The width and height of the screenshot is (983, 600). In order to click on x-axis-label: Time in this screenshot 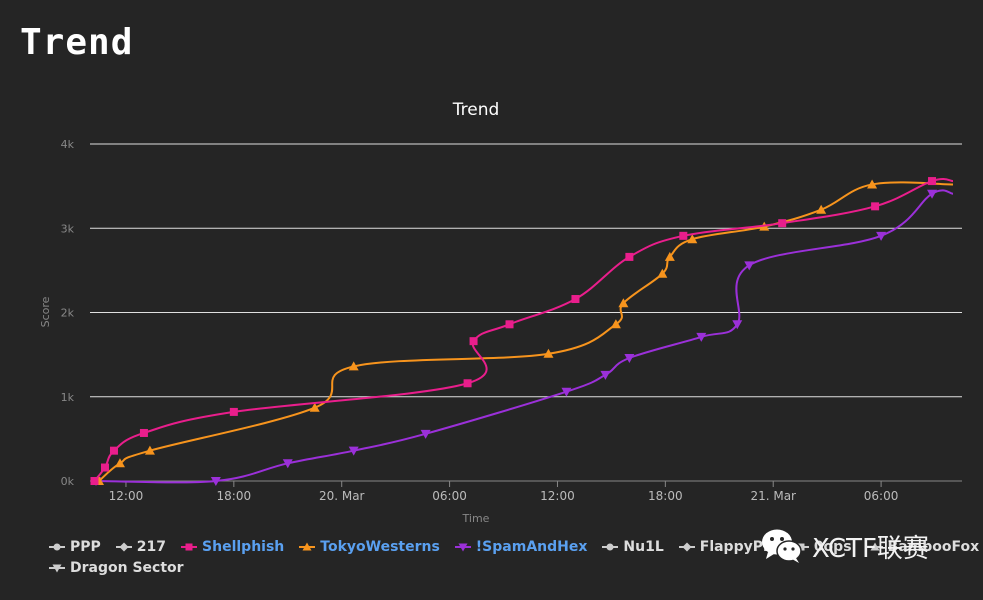, I will do `click(476, 518)`.